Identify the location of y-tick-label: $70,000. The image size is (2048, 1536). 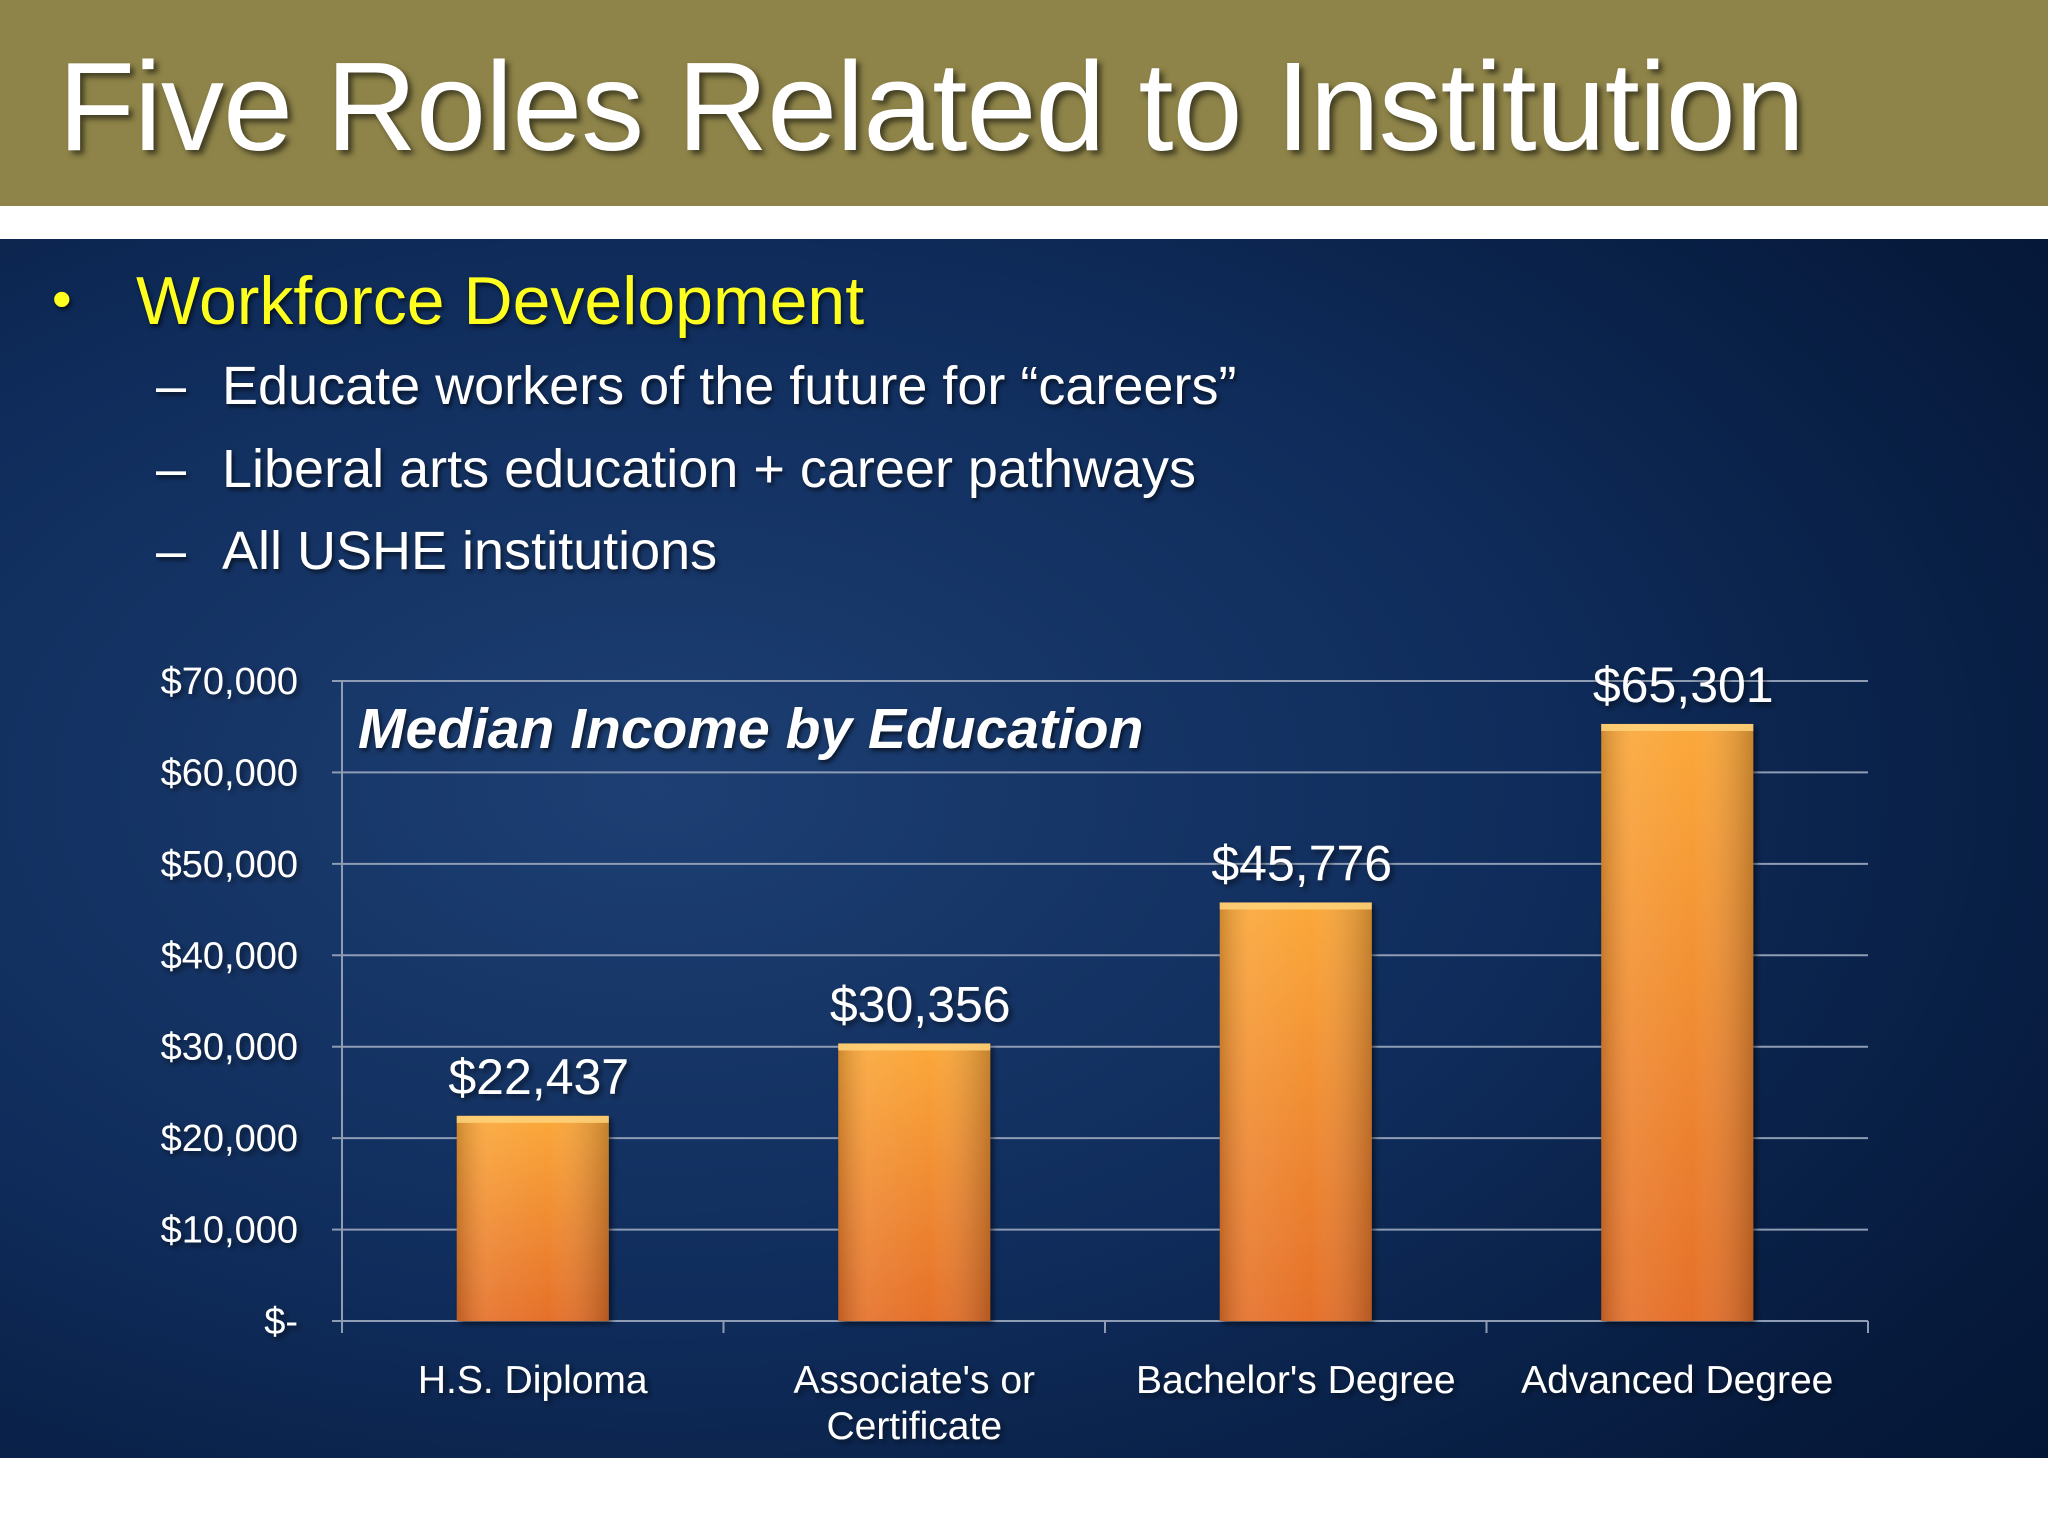
(229, 682).